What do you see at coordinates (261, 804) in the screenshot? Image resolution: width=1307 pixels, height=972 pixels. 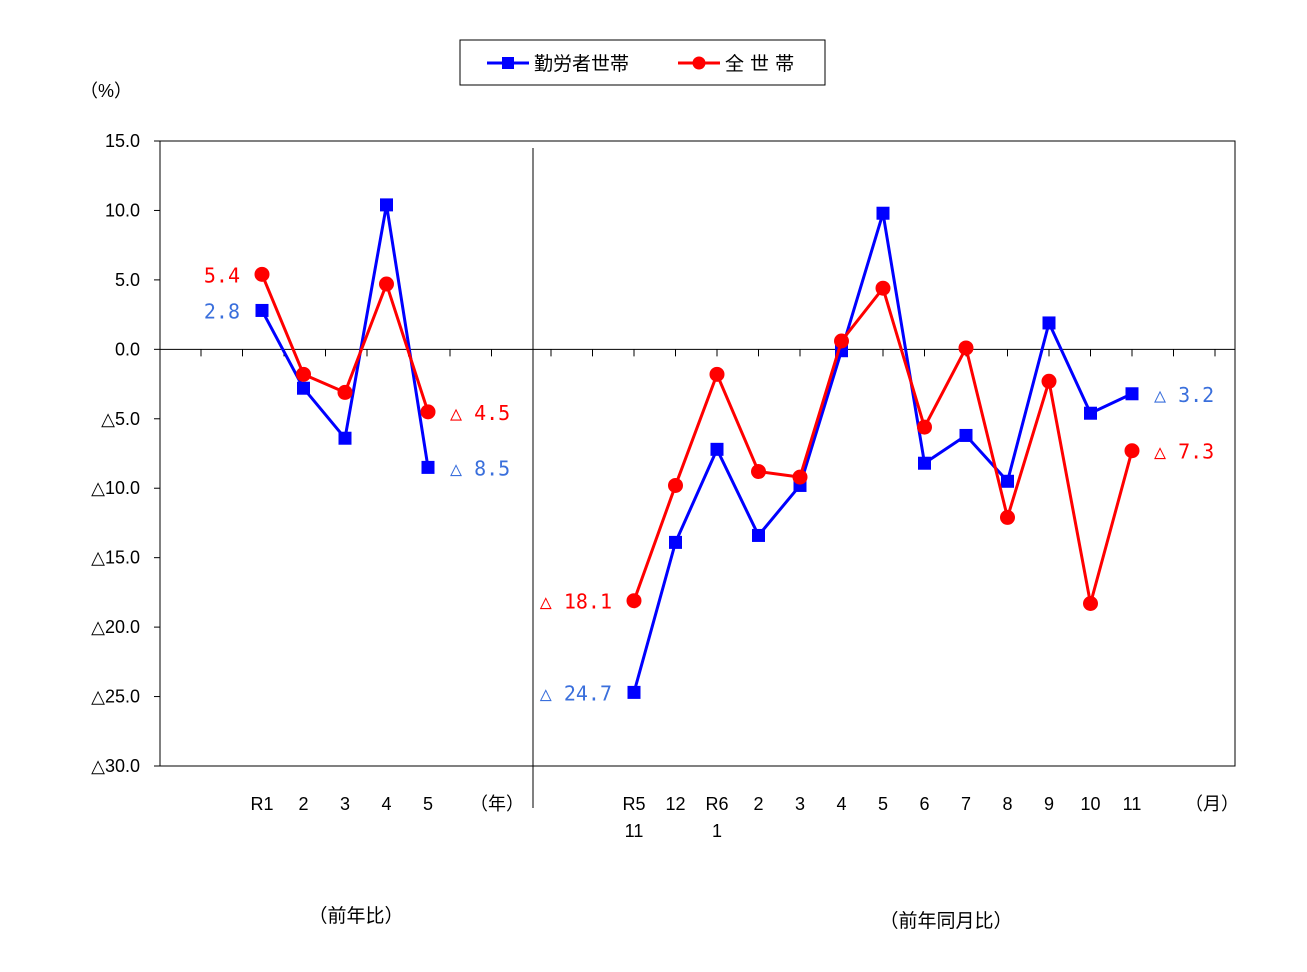 I see `x-tick-label: R1` at bounding box center [261, 804].